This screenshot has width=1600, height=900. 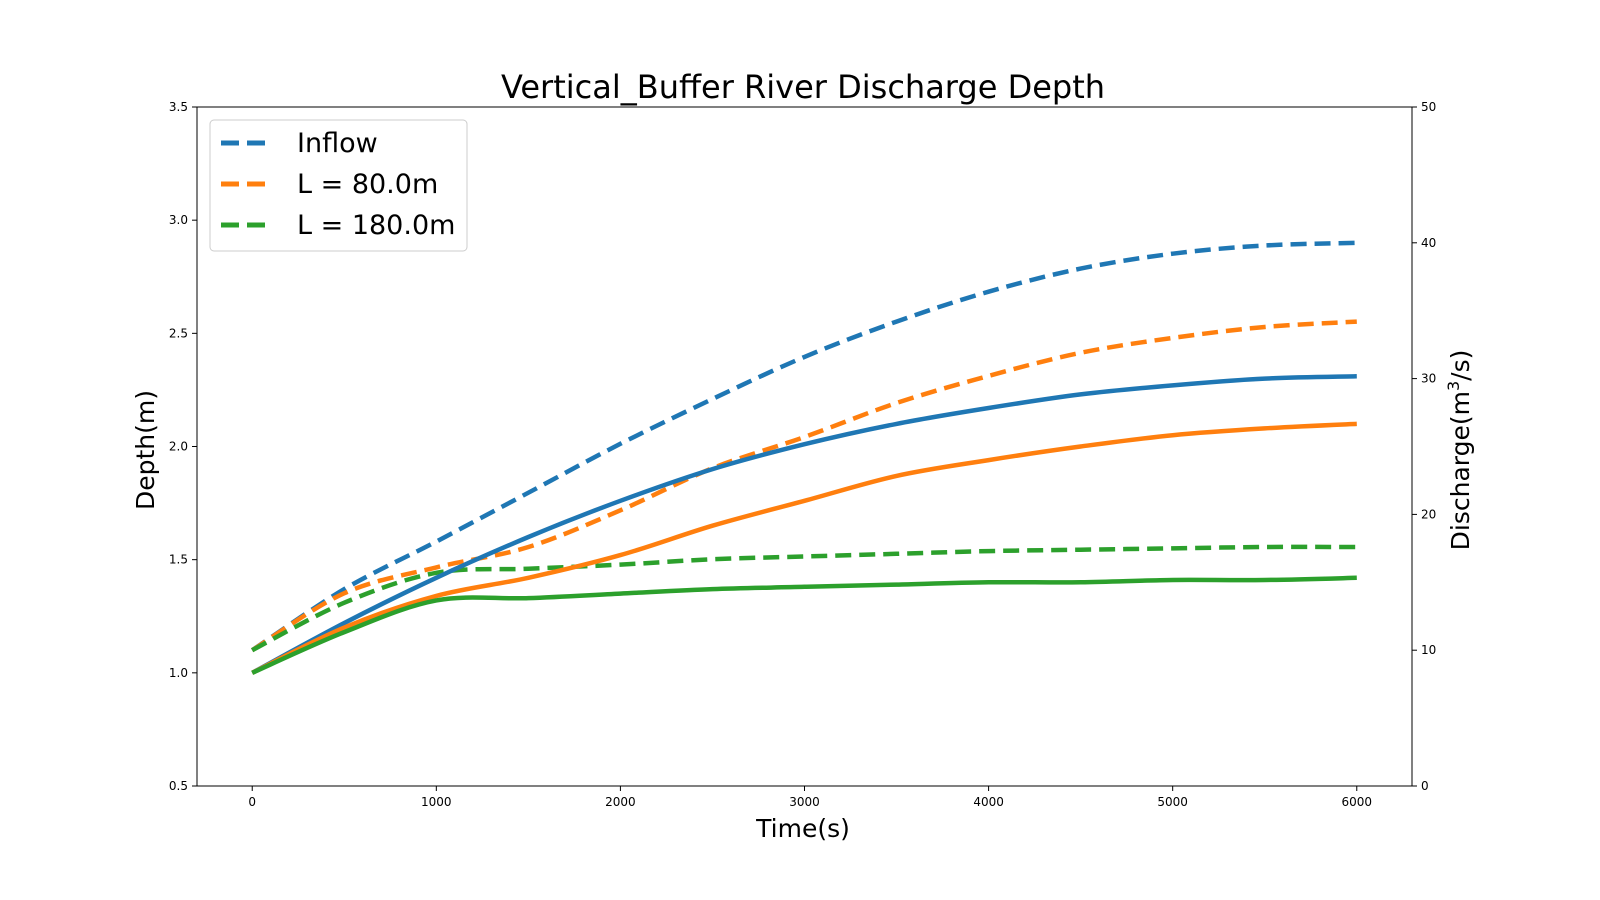 I want to click on chart-title: Vertical_Buffer River Discharge Depth, so click(x=803, y=87).